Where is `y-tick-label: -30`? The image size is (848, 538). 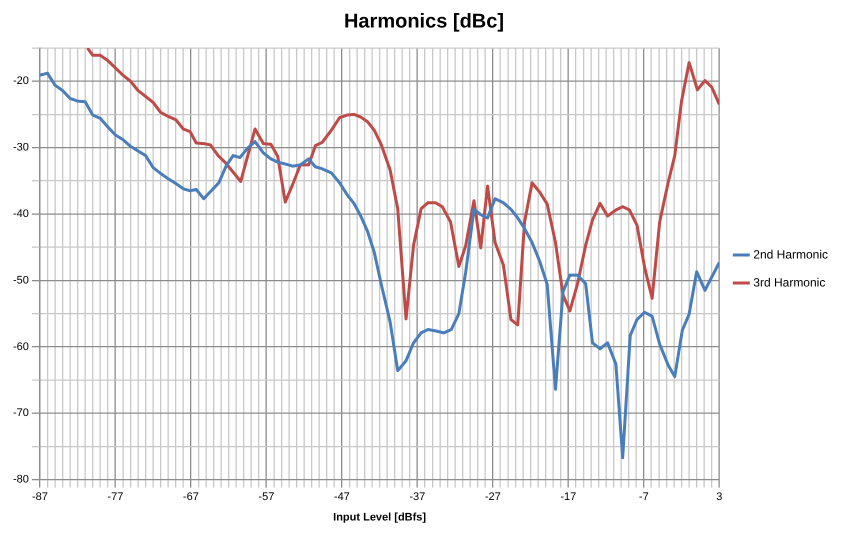 y-tick-label: -30 is located at coordinates (20, 148).